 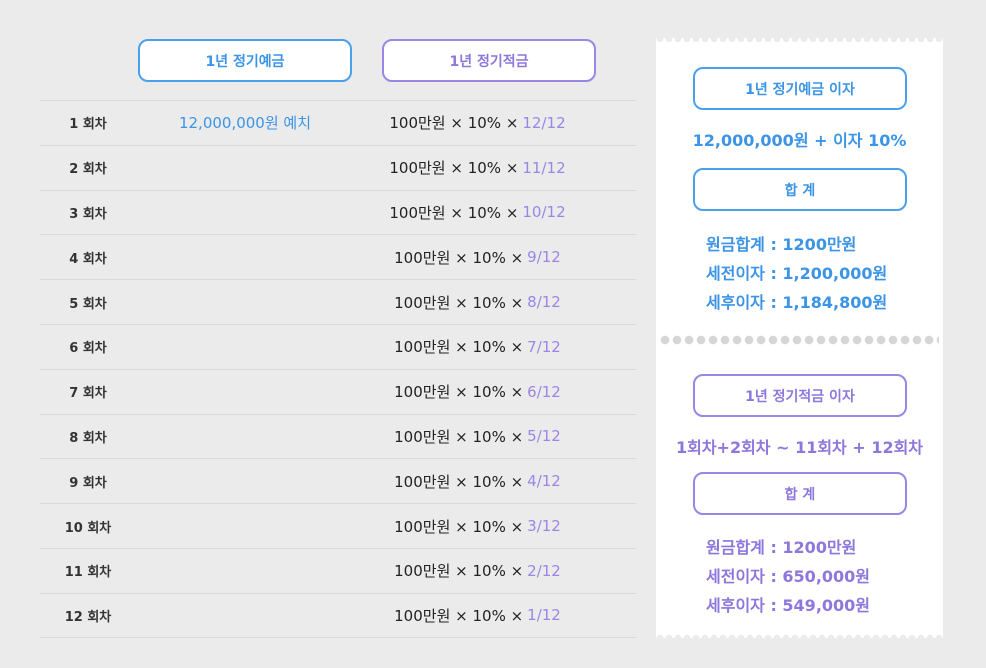 I want to click on table-row: 9 회차 100만원 × 10% × 4/12, so click(x=338, y=480).